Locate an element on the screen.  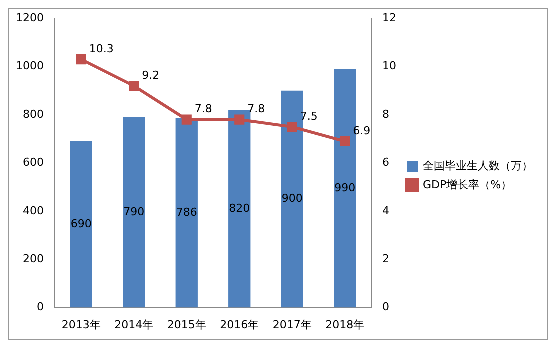
y-tick-label: 800 is located at coordinates (33, 114).